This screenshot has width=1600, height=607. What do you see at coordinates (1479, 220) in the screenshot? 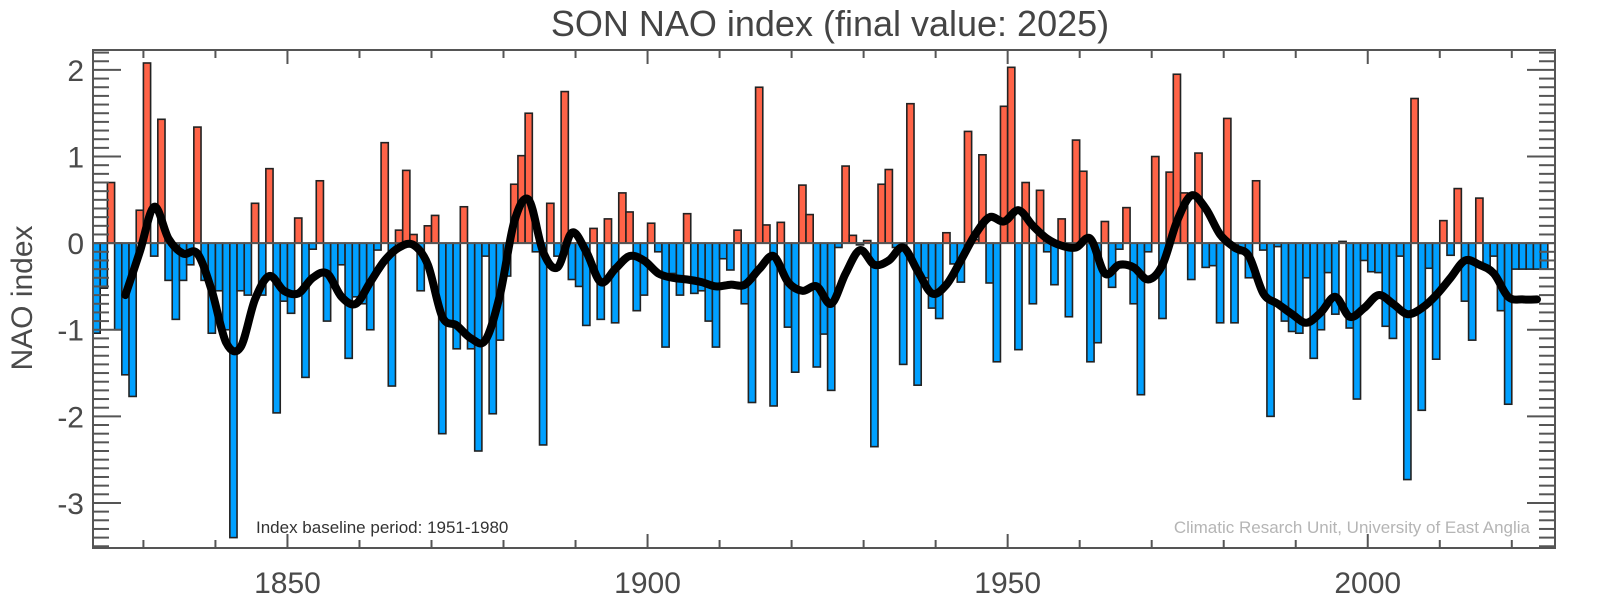
I see `bar-2015` at bounding box center [1479, 220].